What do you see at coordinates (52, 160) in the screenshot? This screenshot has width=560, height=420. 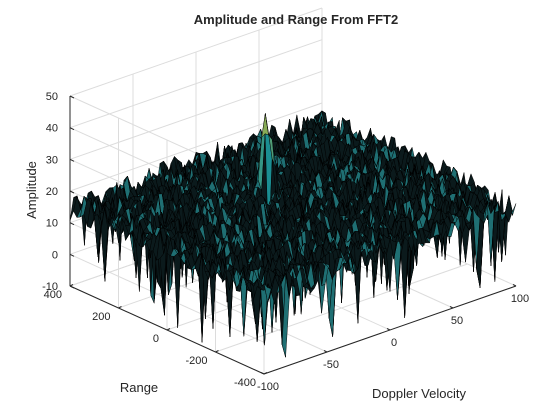 I see `z-tick-label: 30` at bounding box center [52, 160].